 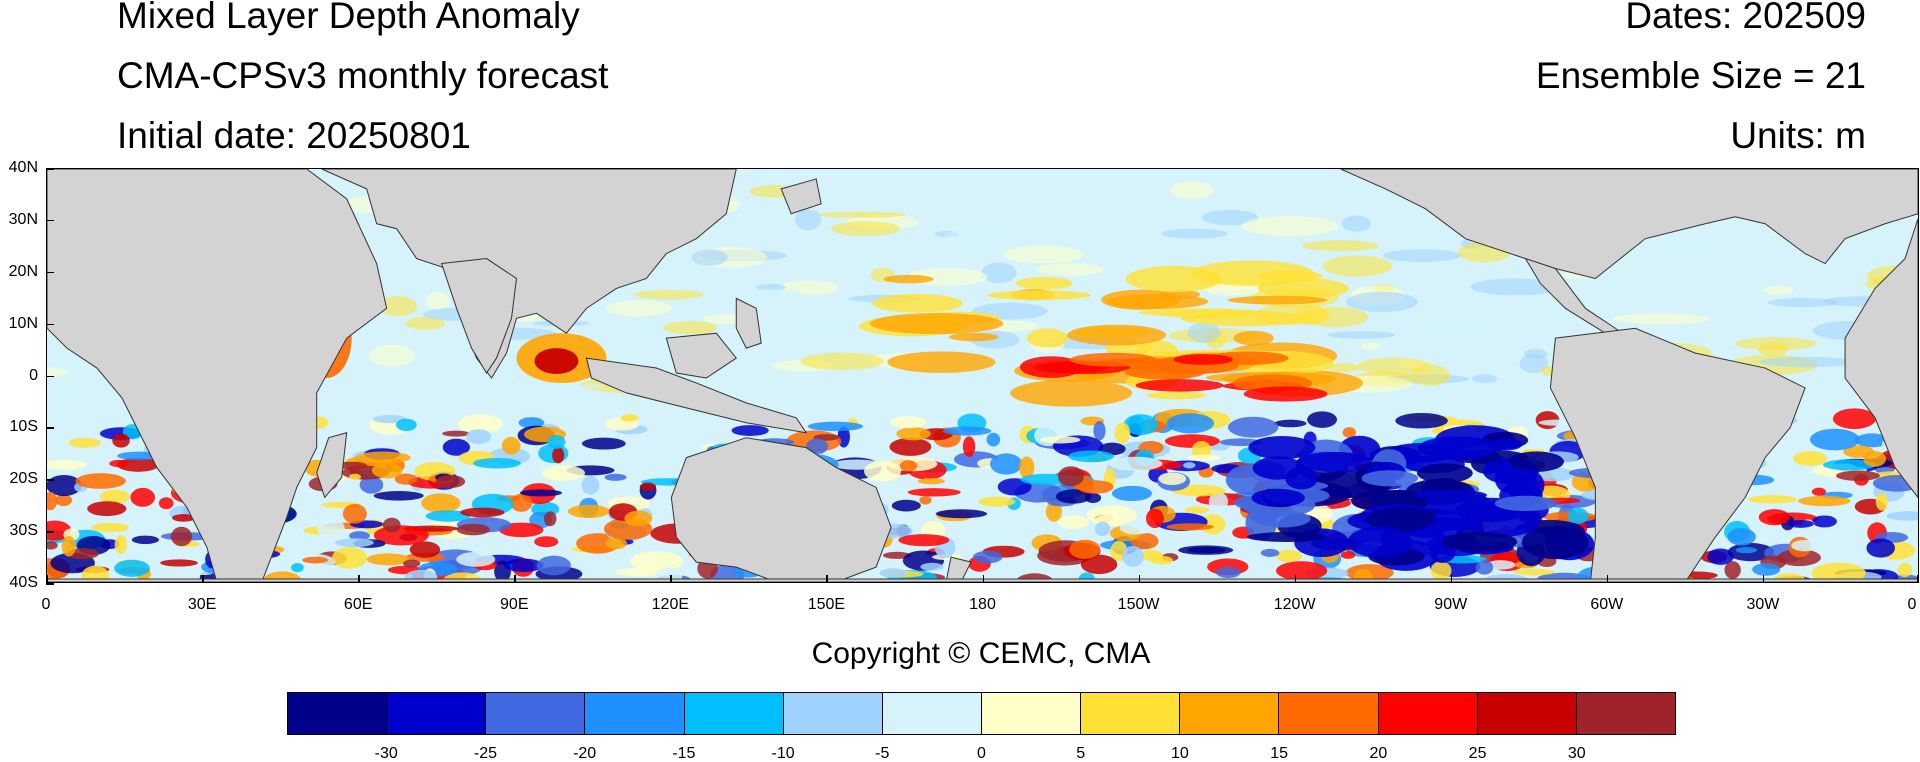 What do you see at coordinates (958, 569) in the screenshot?
I see `newzealand-land` at bounding box center [958, 569].